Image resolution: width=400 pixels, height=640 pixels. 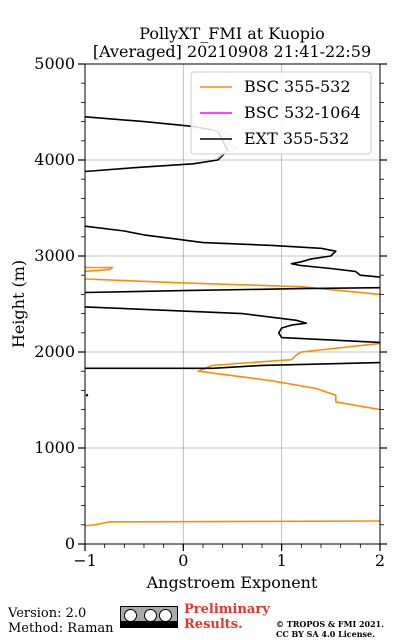 I want to click on legend-label: EXT 355-532, so click(x=296, y=138).